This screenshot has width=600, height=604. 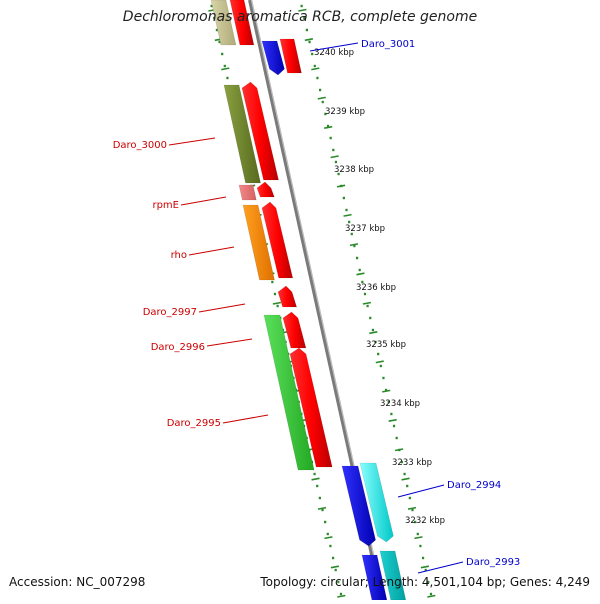 I want to click on gene-rho, so click(x=258, y=242).